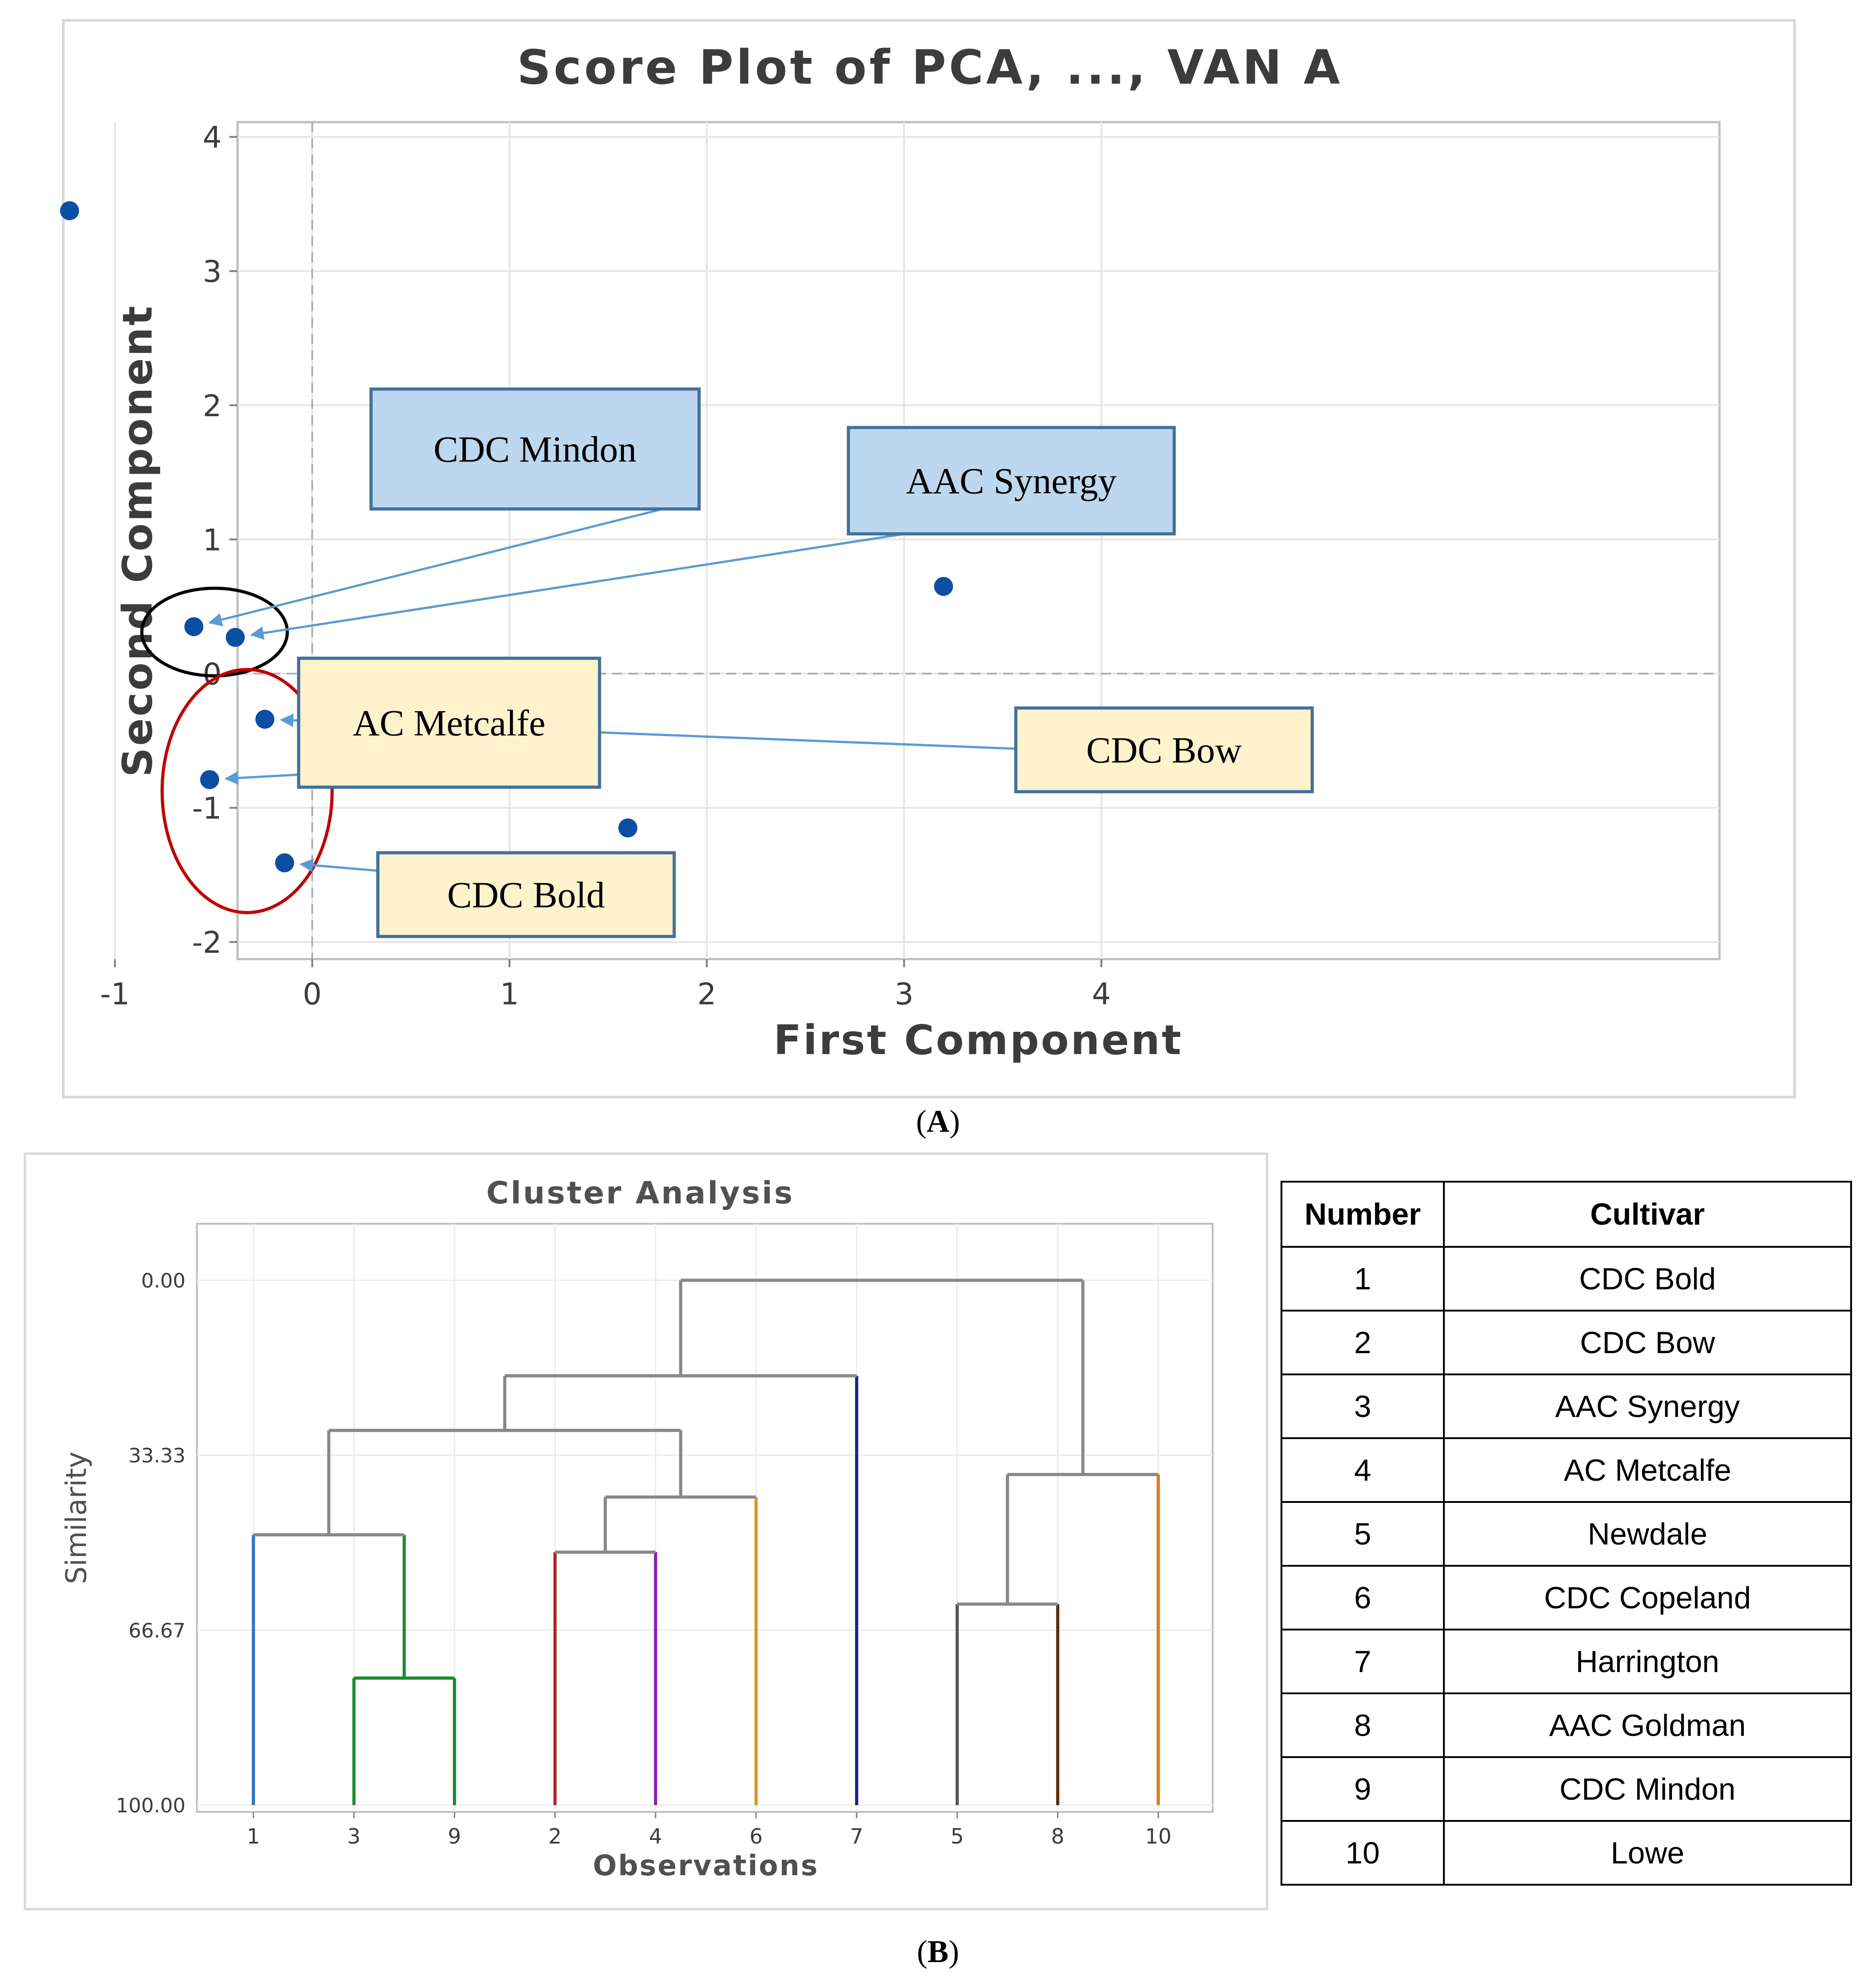  What do you see at coordinates (1647, 1406) in the screenshot?
I see `cell-cultivar: AAC Synergy` at bounding box center [1647, 1406].